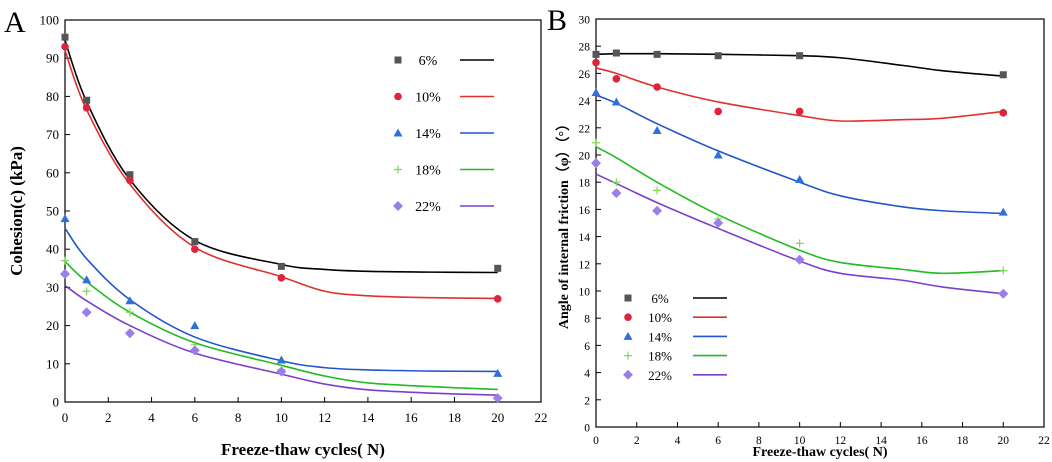  Describe the element at coordinates (587, 429) in the screenshot. I see `panel-b-y-tick-label: 0` at that location.